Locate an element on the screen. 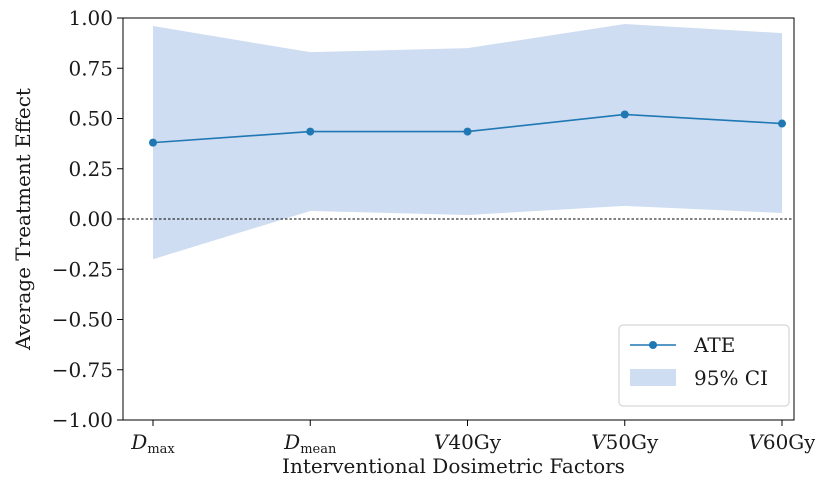 Image resolution: width=815 pixels, height=482 pixels. x-tick-label: V50Gy is located at coordinates (625, 442).